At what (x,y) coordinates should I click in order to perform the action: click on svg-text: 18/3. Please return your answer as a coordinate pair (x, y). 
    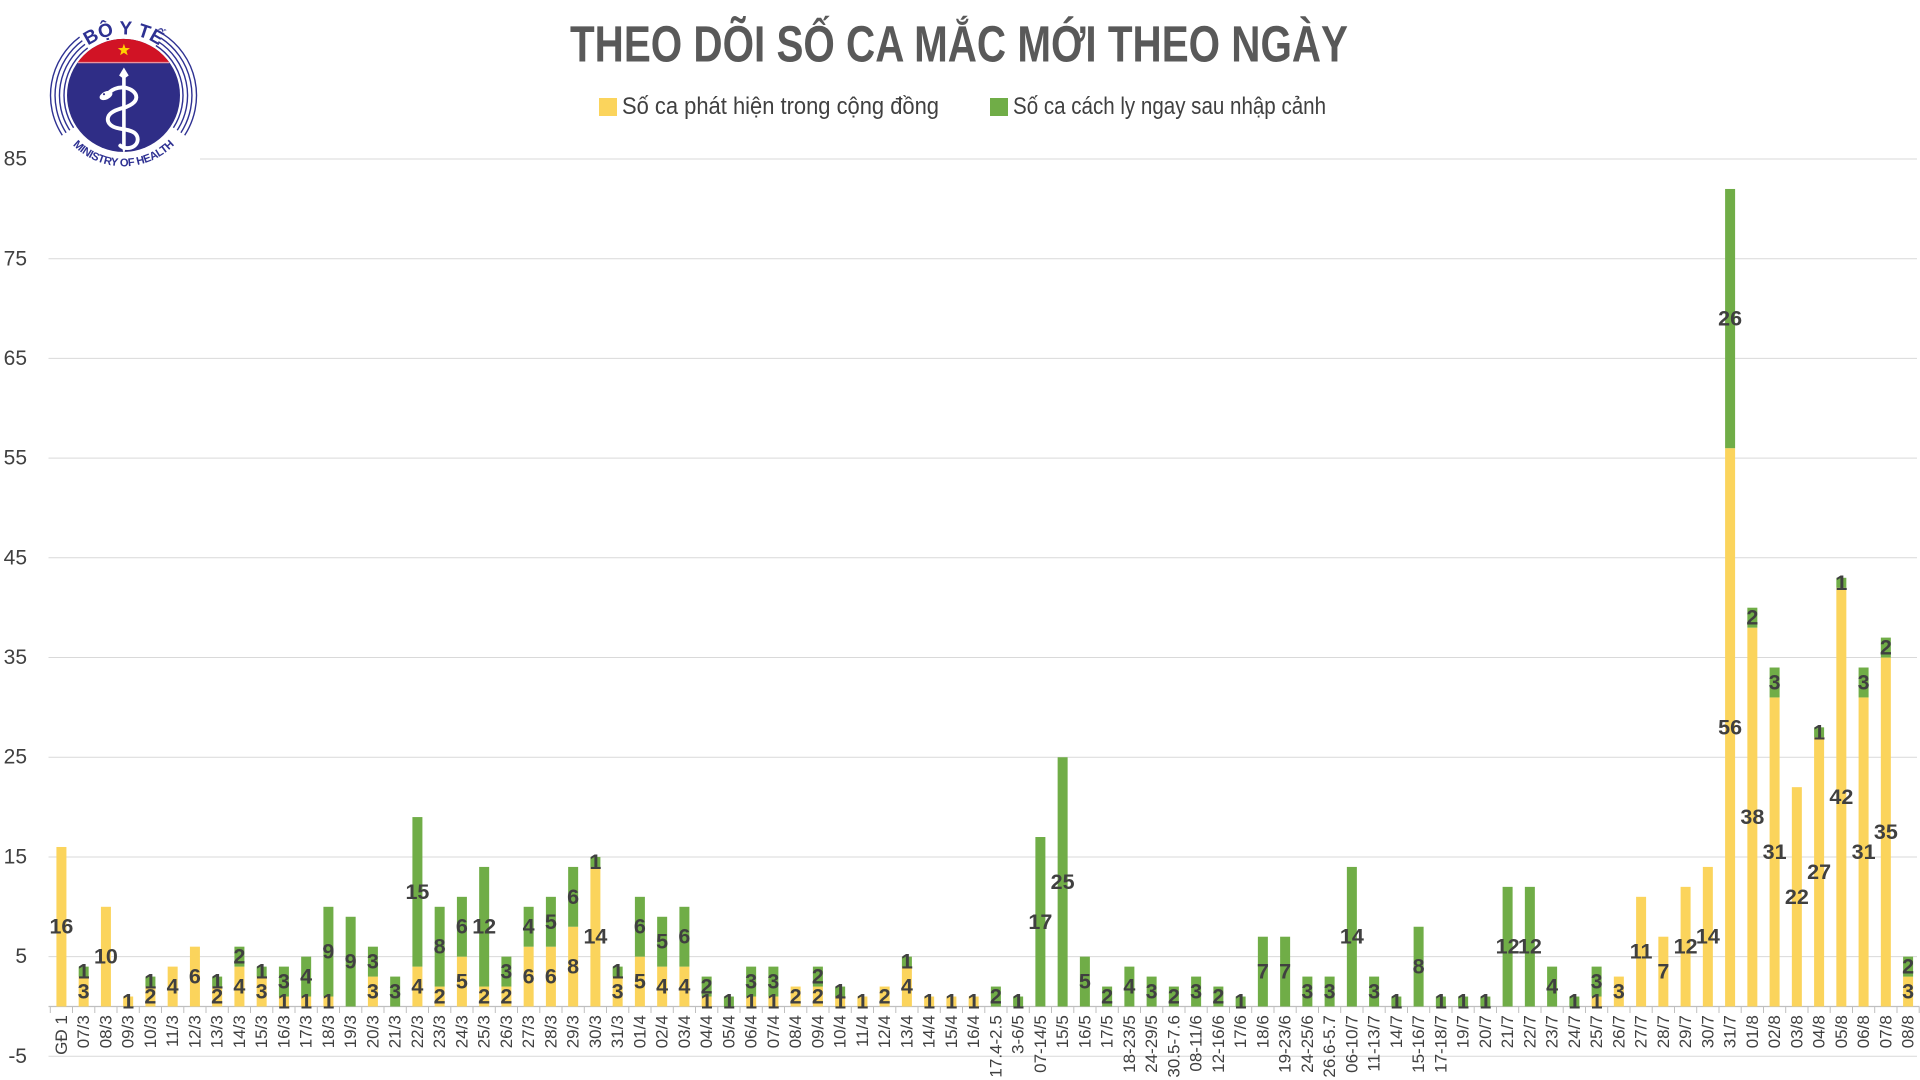
    Looking at the image, I should click on (328, 1031).